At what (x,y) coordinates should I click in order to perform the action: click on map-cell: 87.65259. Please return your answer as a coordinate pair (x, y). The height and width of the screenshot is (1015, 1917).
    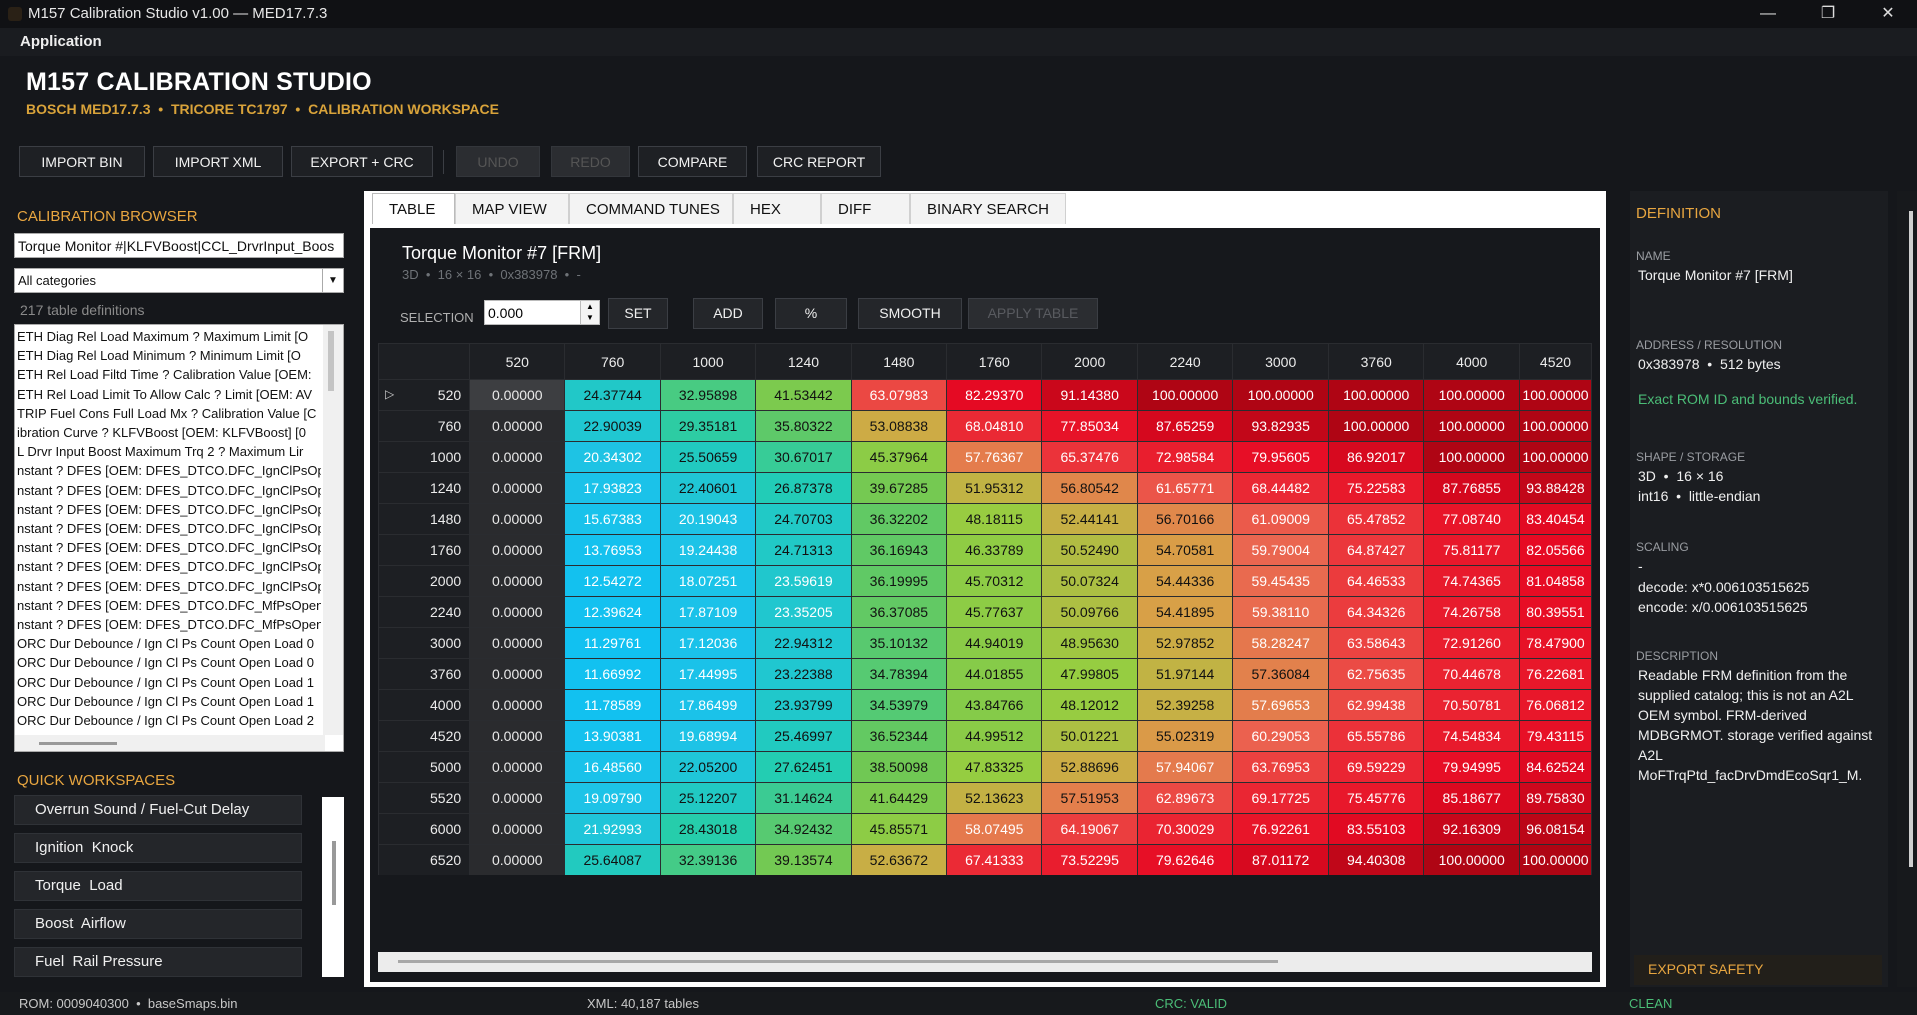
    Looking at the image, I should click on (1185, 426).